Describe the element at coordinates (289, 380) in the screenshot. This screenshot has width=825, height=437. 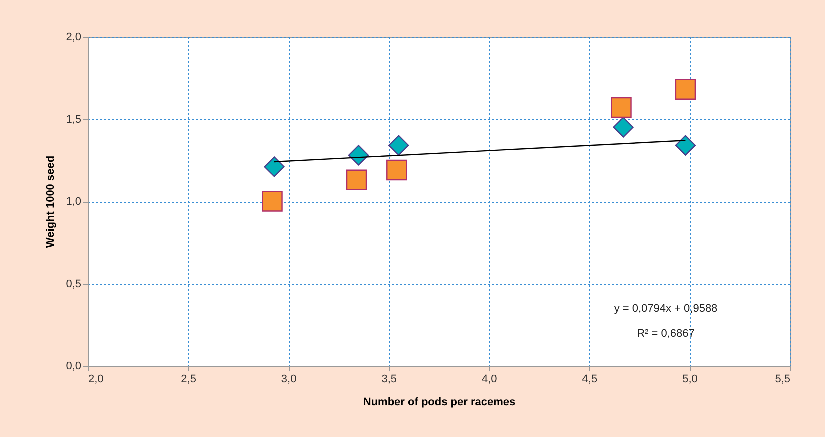
I see `x-tick-label: 3,0` at that location.